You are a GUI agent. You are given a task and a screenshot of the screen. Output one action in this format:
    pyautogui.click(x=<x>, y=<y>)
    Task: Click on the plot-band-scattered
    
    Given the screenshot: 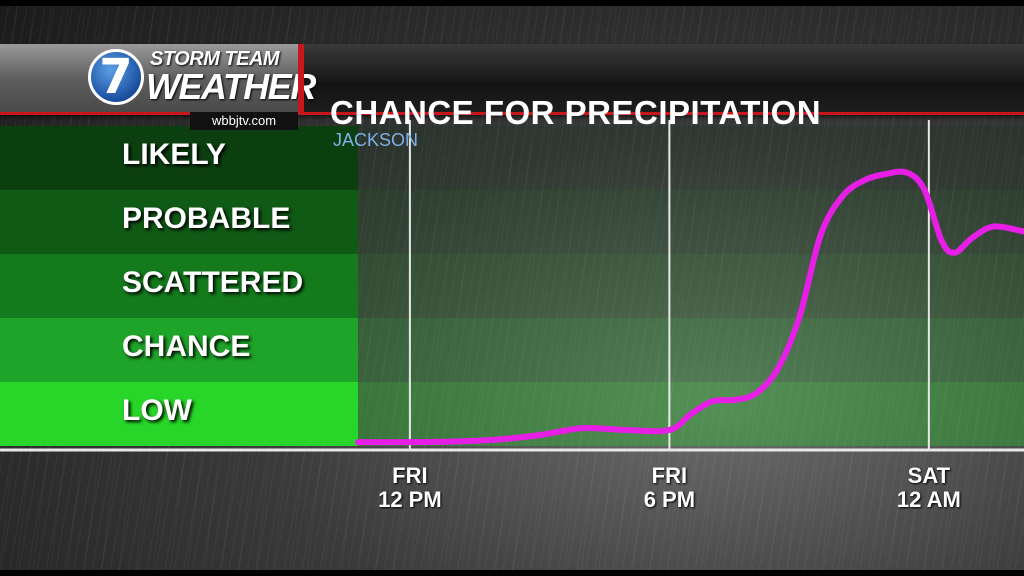 What is the action you would take?
    pyautogui.click(x=691, y=286)
    